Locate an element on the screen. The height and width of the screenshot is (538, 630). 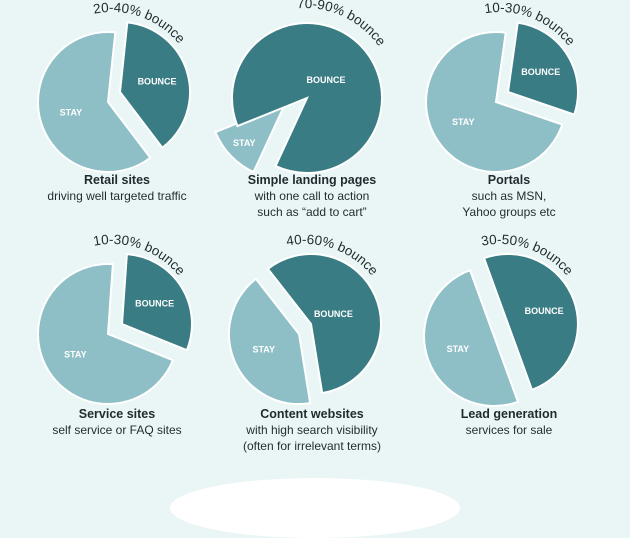
chart-subtitle: with one call to action is located at coordinates (312, 196).